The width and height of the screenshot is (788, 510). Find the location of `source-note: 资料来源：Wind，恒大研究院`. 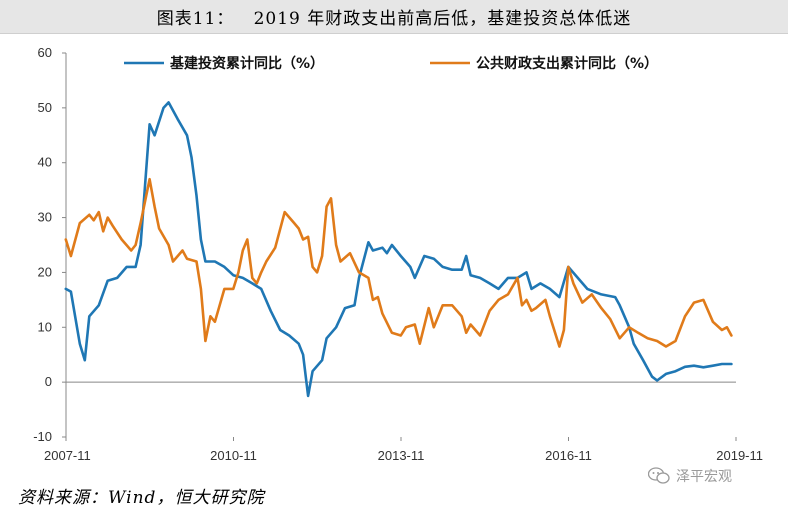

source-note: 资料来源：Wind，恒大研究院 is located at coordinates (141, 498).